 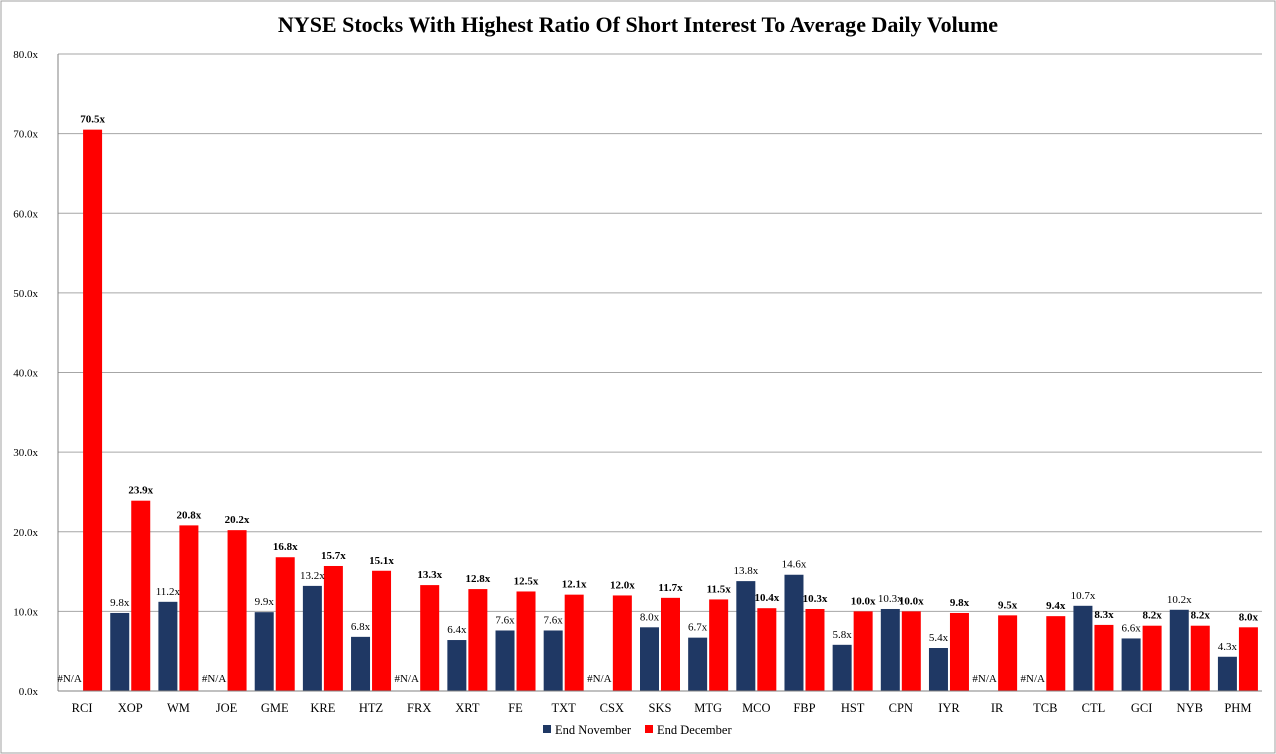 What do you see at coordinates (140, 491) in the screenshot?
I see `data-label: 23.9x` at bounding box center [140, 491].